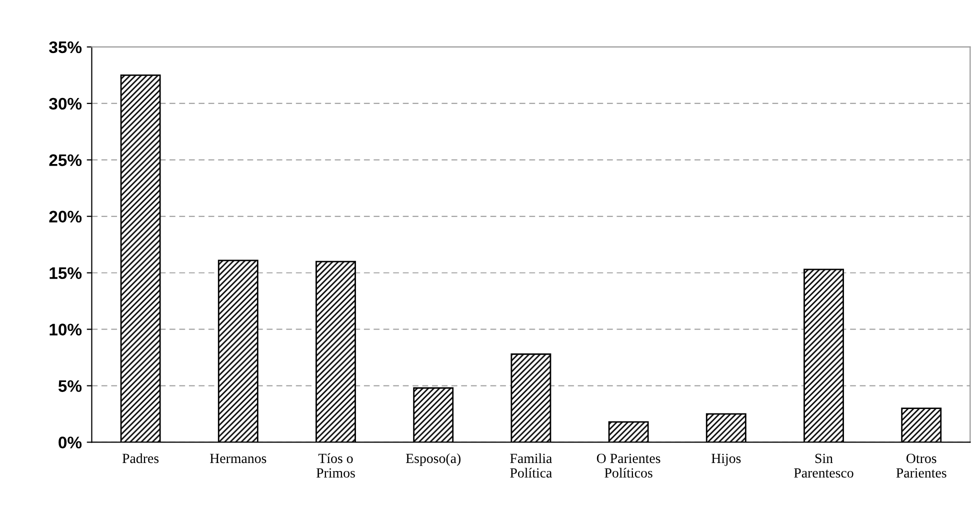  What do you see at coordinates (65, 216) in the screenshot?
I see `y-tick-label: 20%` at bounding box center [65, 216].